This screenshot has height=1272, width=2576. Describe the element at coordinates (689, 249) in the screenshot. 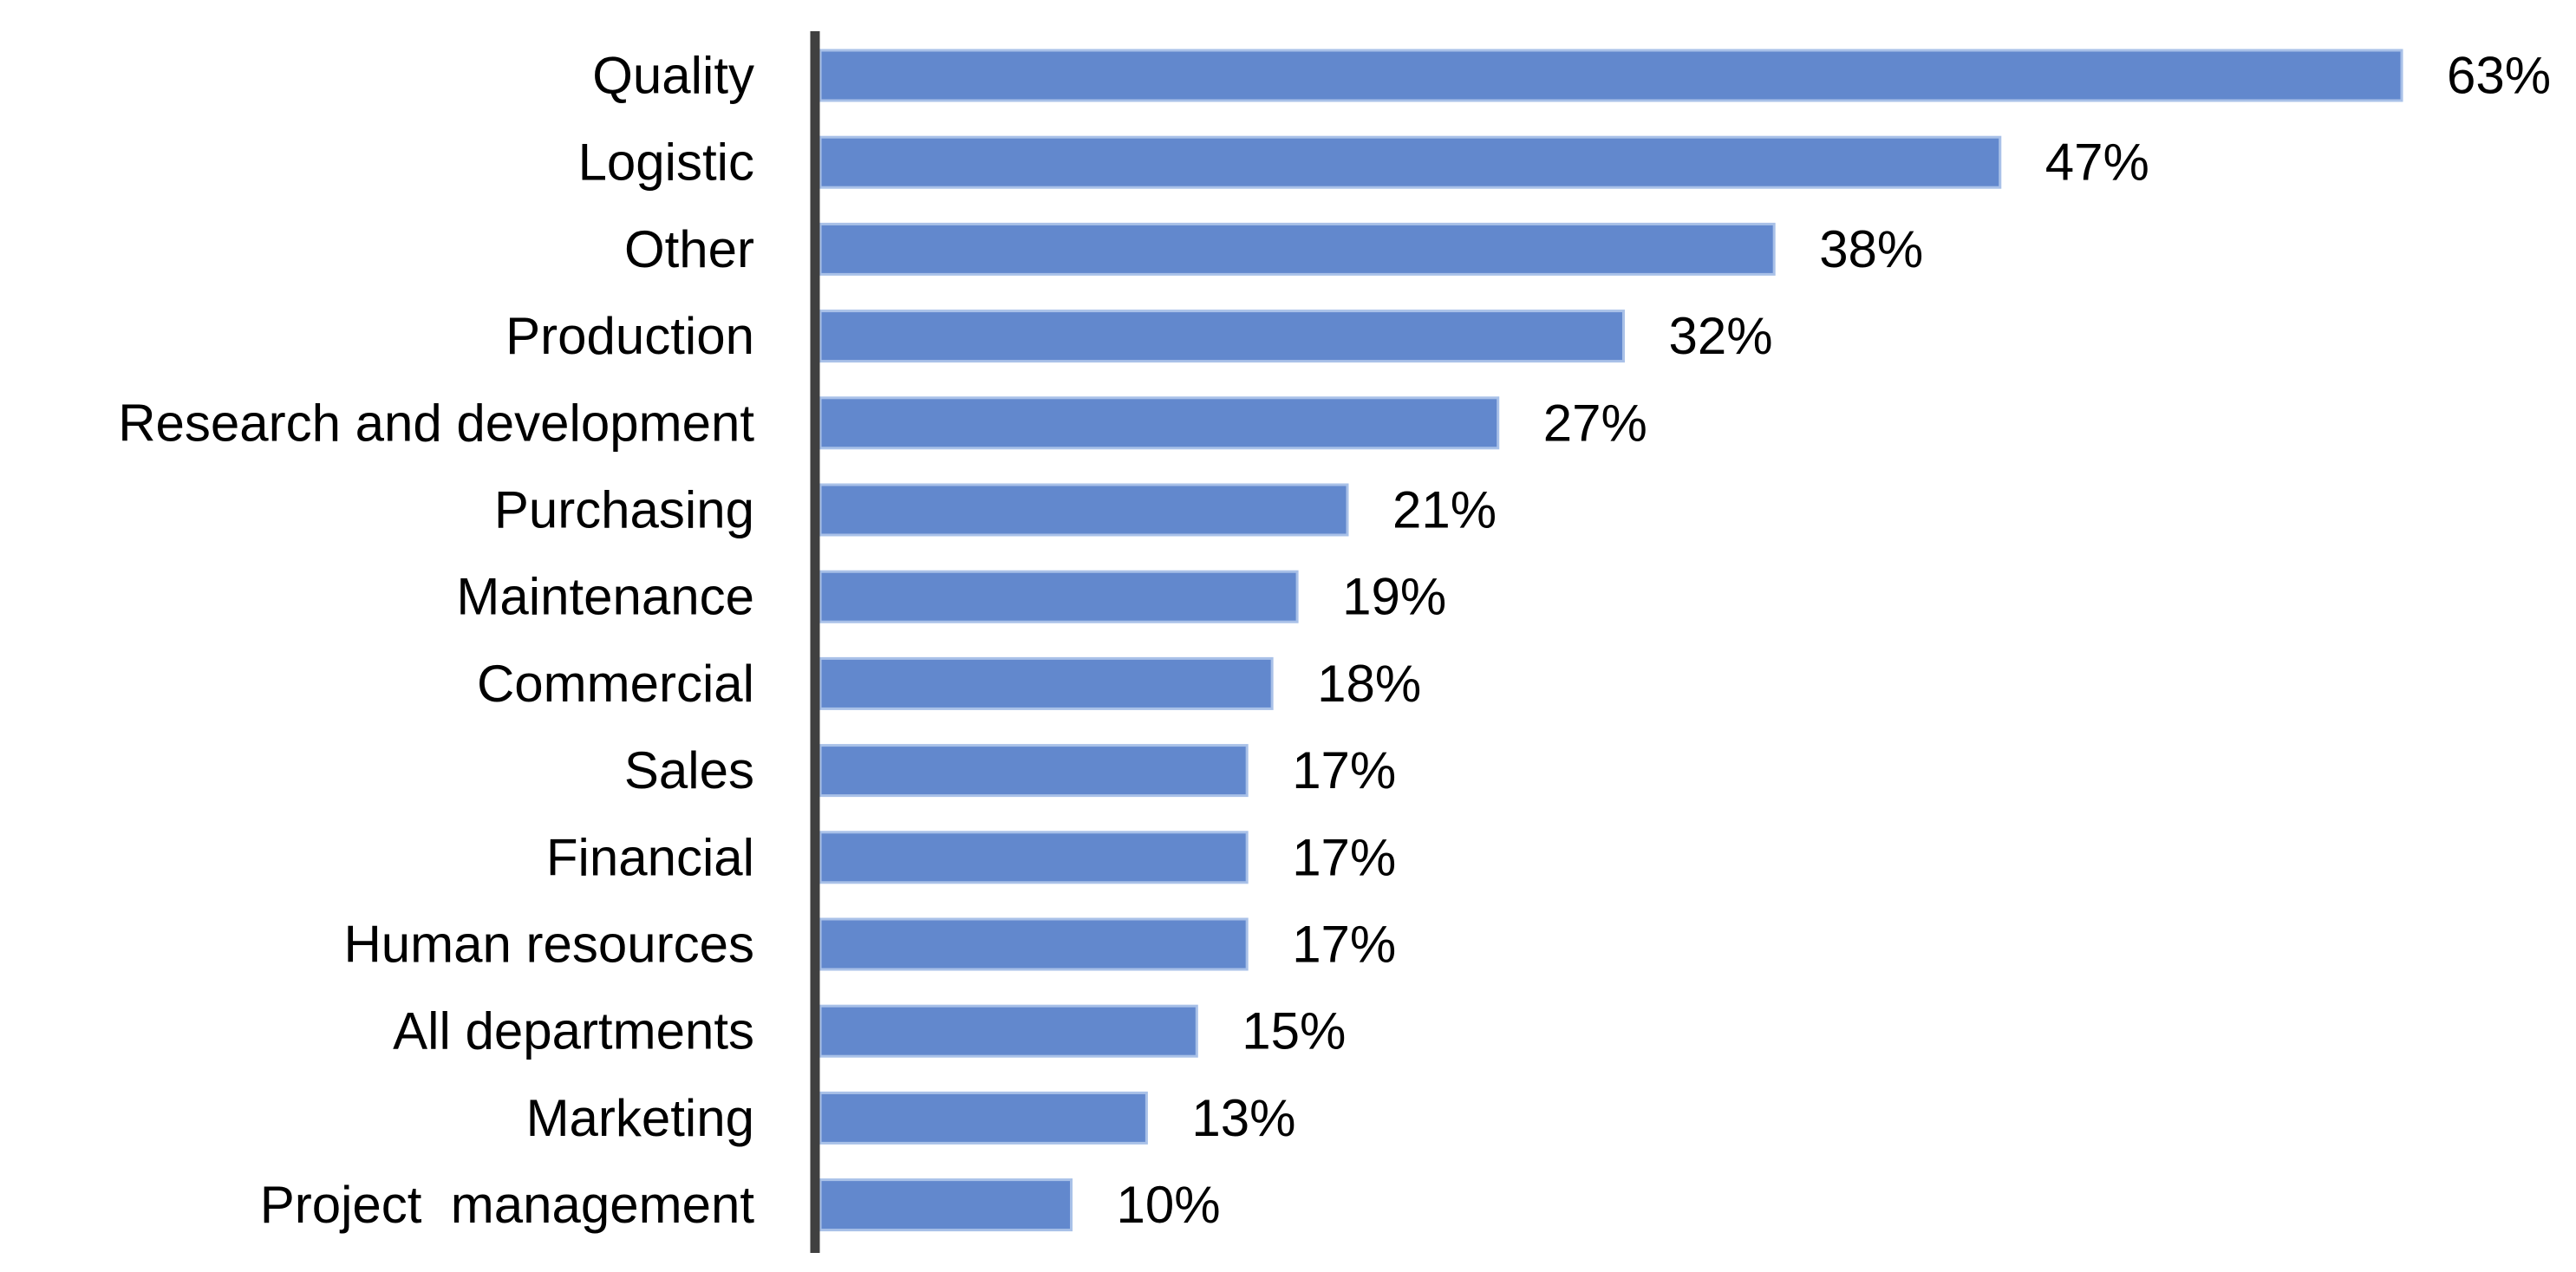

I see `category-label: Other` at that location.